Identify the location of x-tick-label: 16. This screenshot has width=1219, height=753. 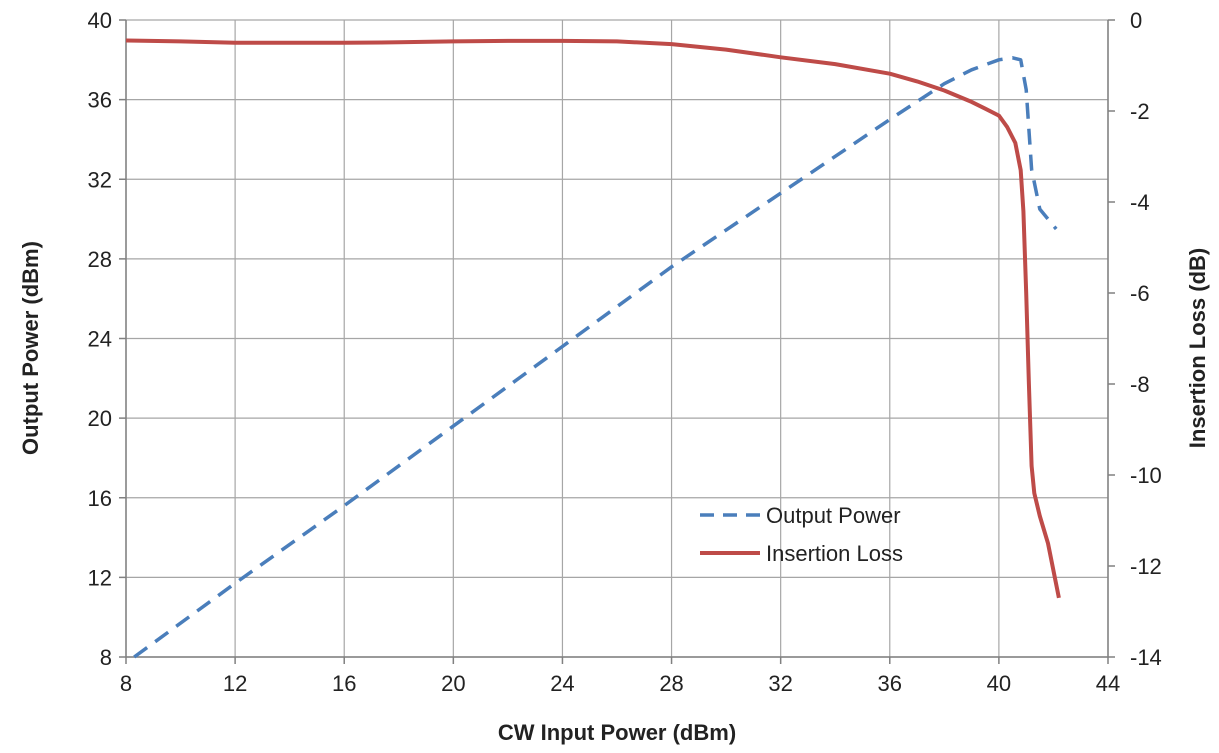
(344, 683).